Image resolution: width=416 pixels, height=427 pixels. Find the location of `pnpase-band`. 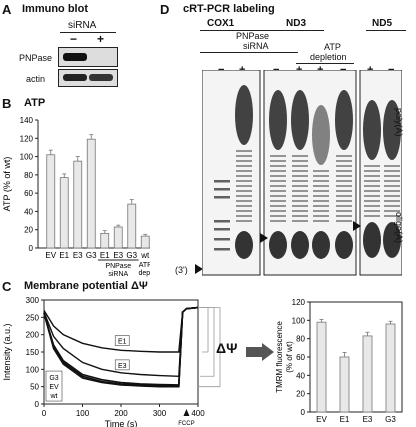

pnpase-band is located at coordinates (75, 57).